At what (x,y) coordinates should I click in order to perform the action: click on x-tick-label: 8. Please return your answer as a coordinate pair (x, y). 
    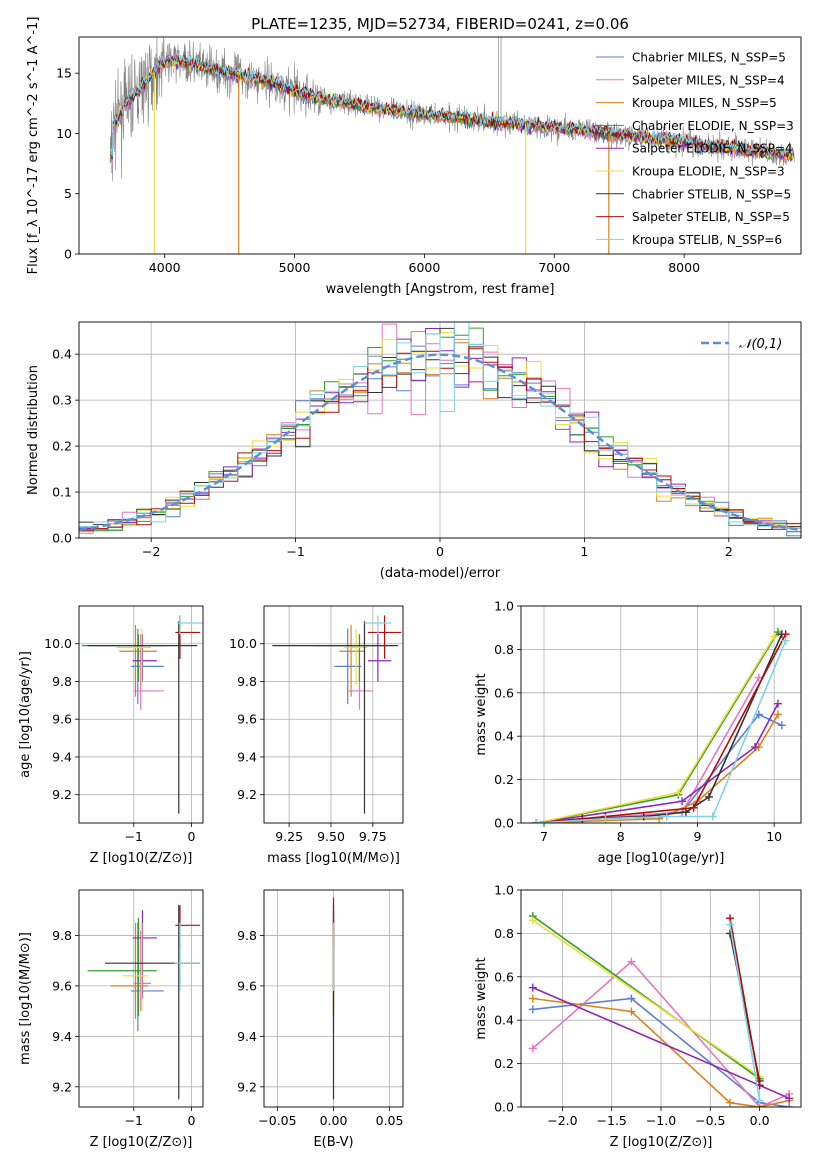
    Looking at the image, I should click on (621, 836).